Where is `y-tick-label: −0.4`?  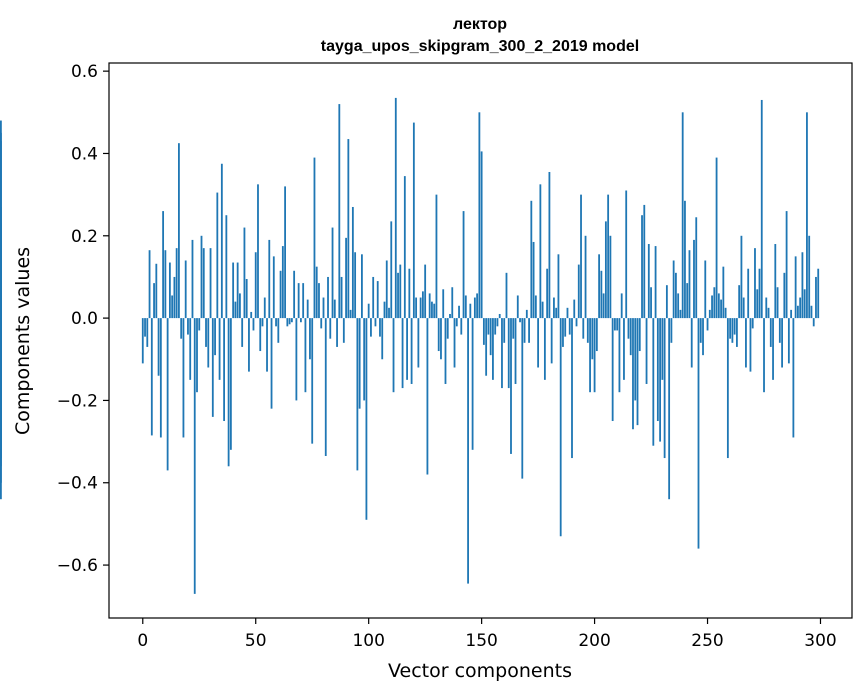 y-tick-label: −0.4 is located at coordinates (77, 484).